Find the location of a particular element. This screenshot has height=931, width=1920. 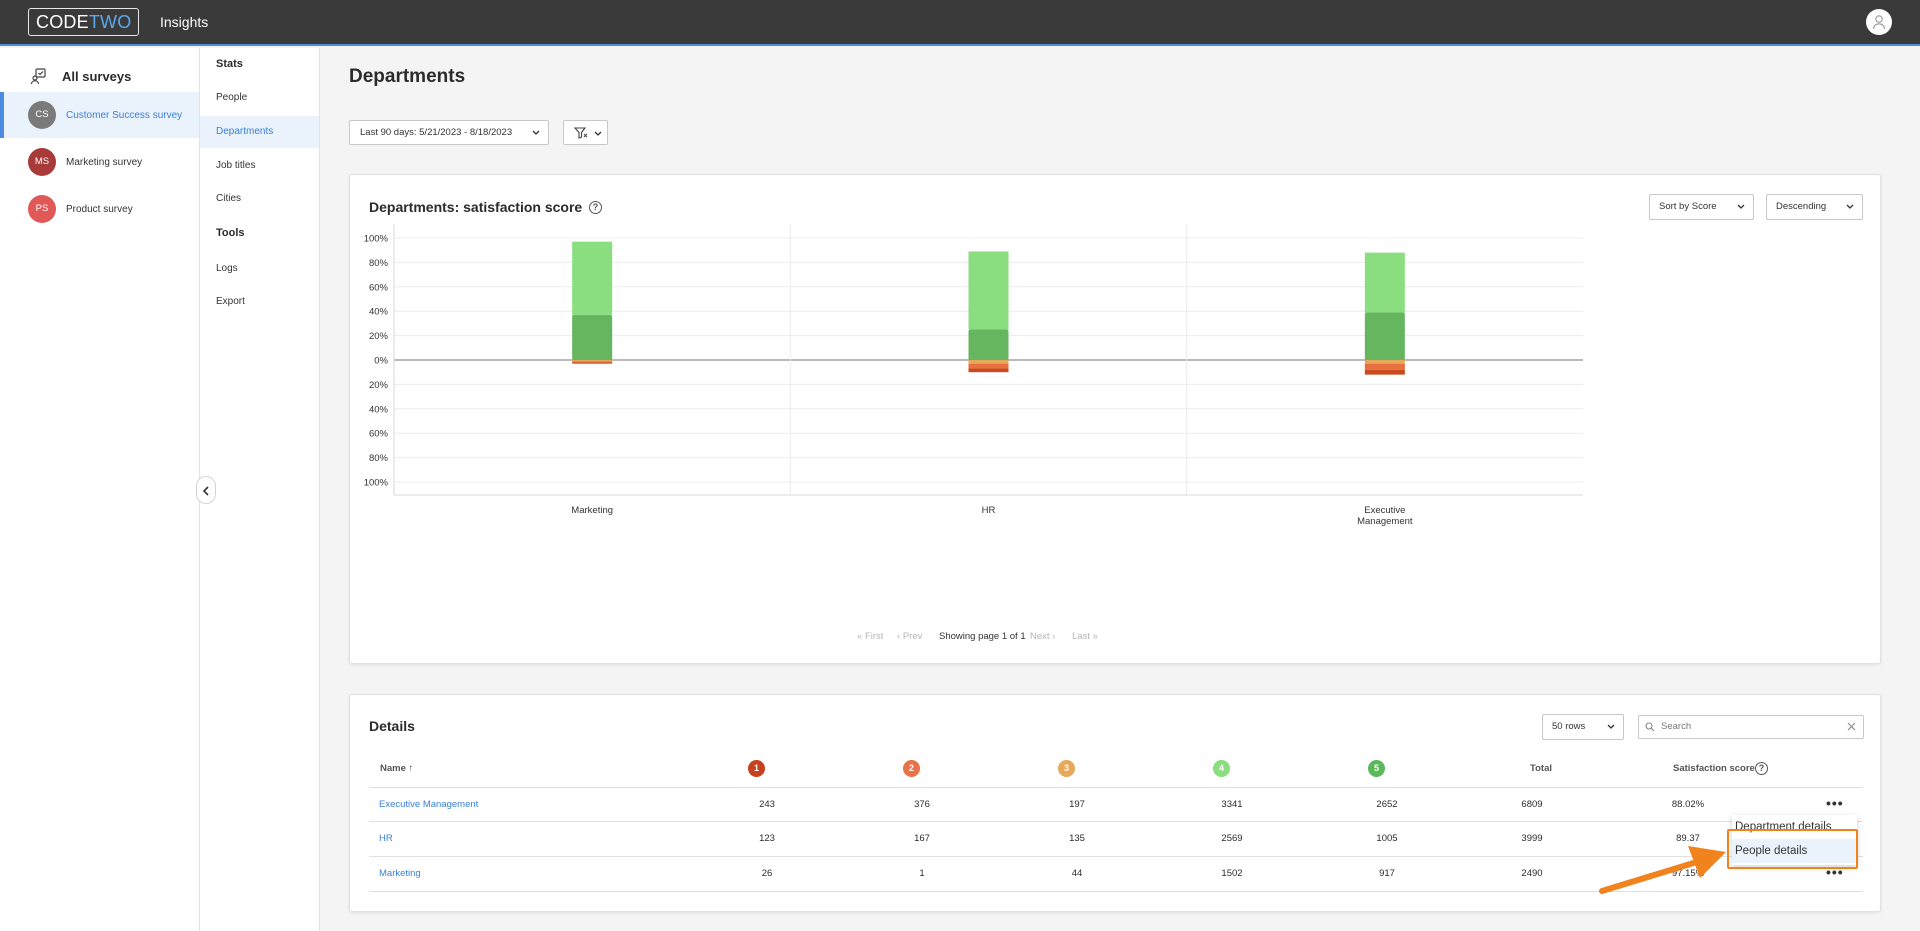

x-category-label: Marketing is located at coordinates (592, 510).